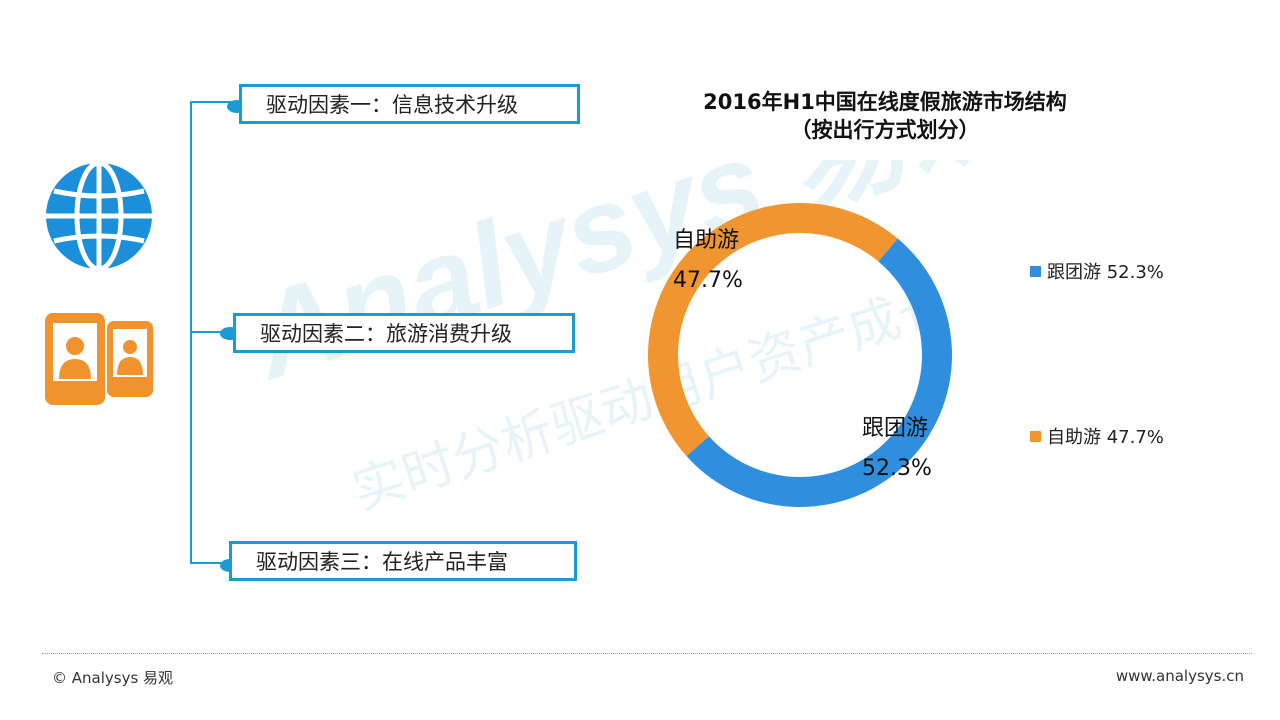 The image size is (1280, 720). What do you see at coordinates (99, 359) in the screenshot?
I see `mobile-users-icon` at bounding box center [99, 359].